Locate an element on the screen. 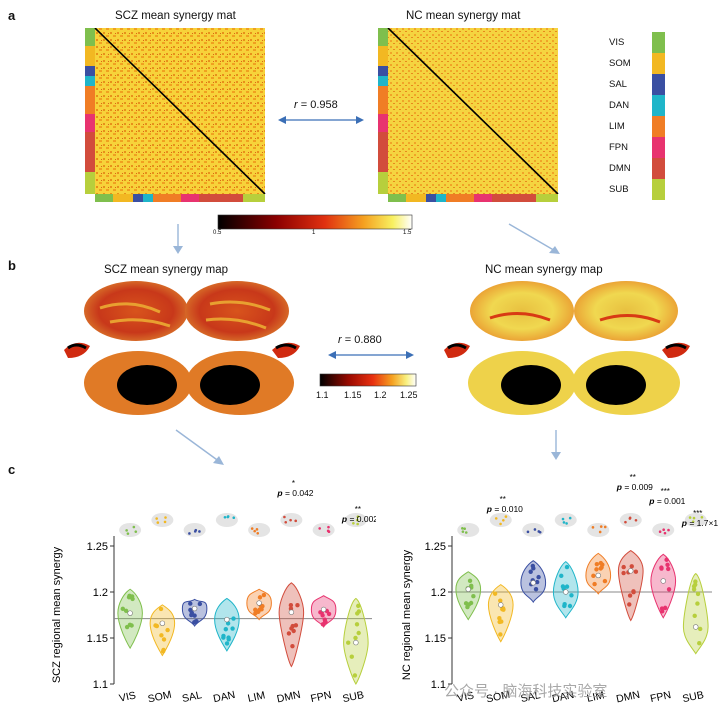 The height and width of the screenshot is (723, 721). network-legend: VIS SOM SAL DAN LIM FPN DMN SUB is located at coordinates (630, 116).